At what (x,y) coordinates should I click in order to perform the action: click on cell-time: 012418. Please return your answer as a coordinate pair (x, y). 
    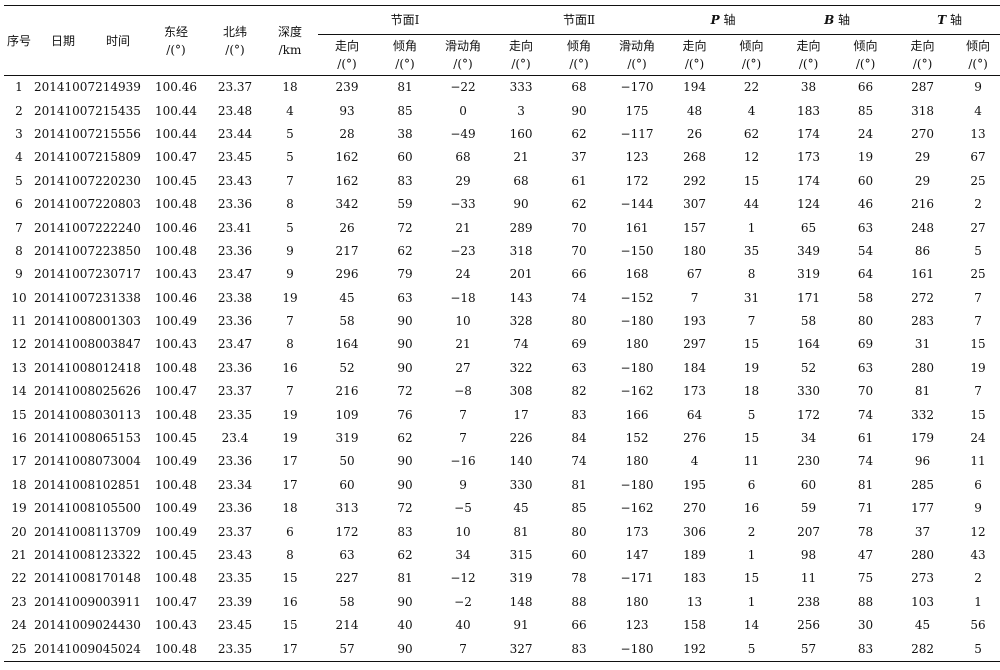
    Looking at the image, I should click on (118, 367).